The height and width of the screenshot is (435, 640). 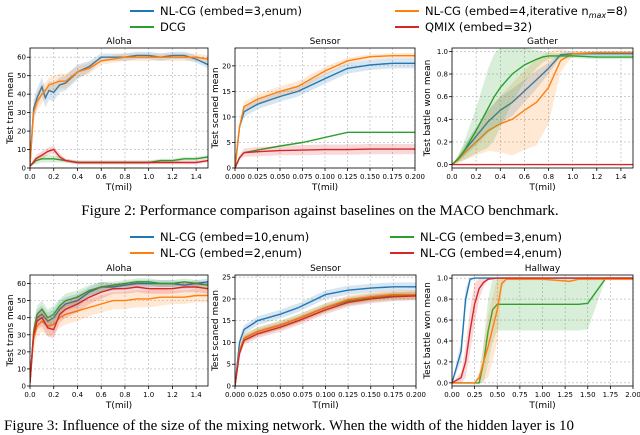 What do you see at coordinates (325, 269) in the screenshot?
I see `chart-title: Sensor` at bounding box center [325, 269].